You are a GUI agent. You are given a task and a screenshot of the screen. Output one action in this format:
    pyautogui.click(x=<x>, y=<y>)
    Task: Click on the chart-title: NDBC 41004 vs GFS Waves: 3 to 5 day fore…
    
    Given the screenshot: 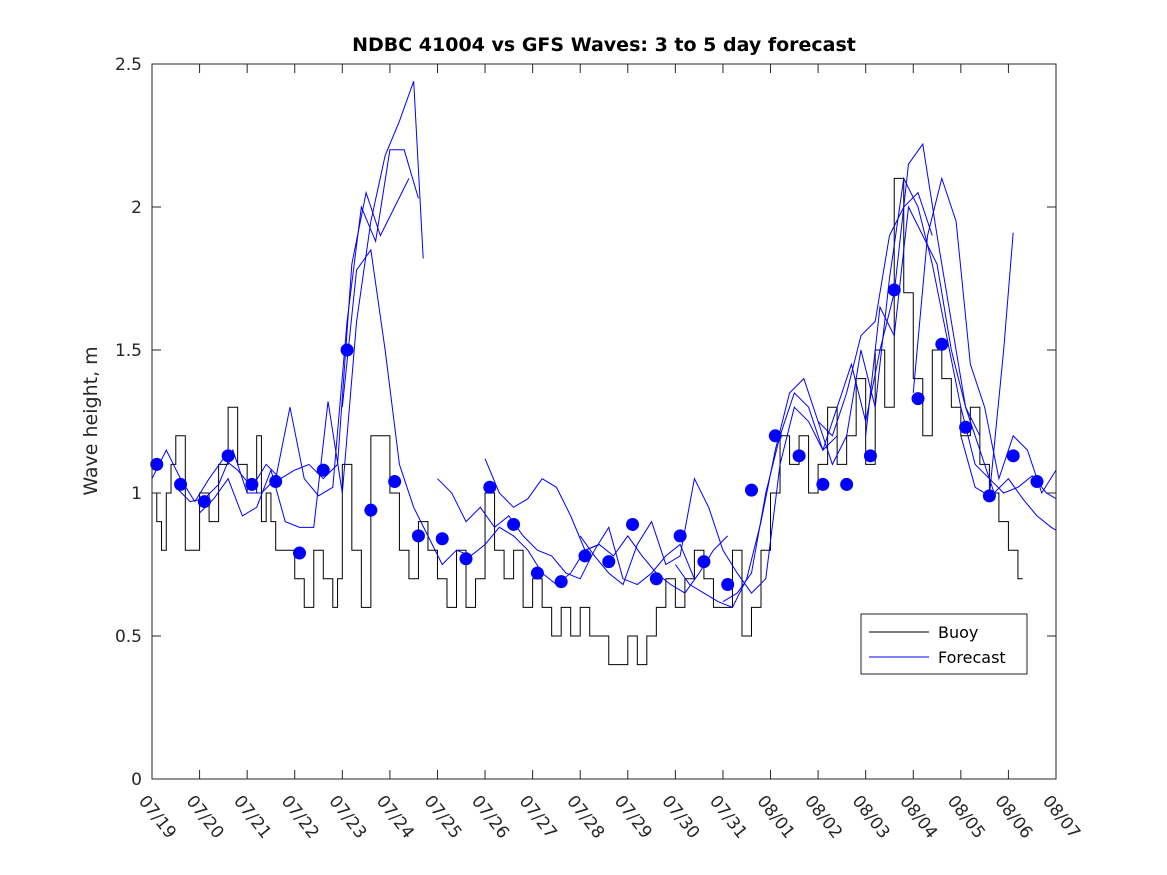 What is the action you would take?
    pyautogui.click(x=604, y=45)
    